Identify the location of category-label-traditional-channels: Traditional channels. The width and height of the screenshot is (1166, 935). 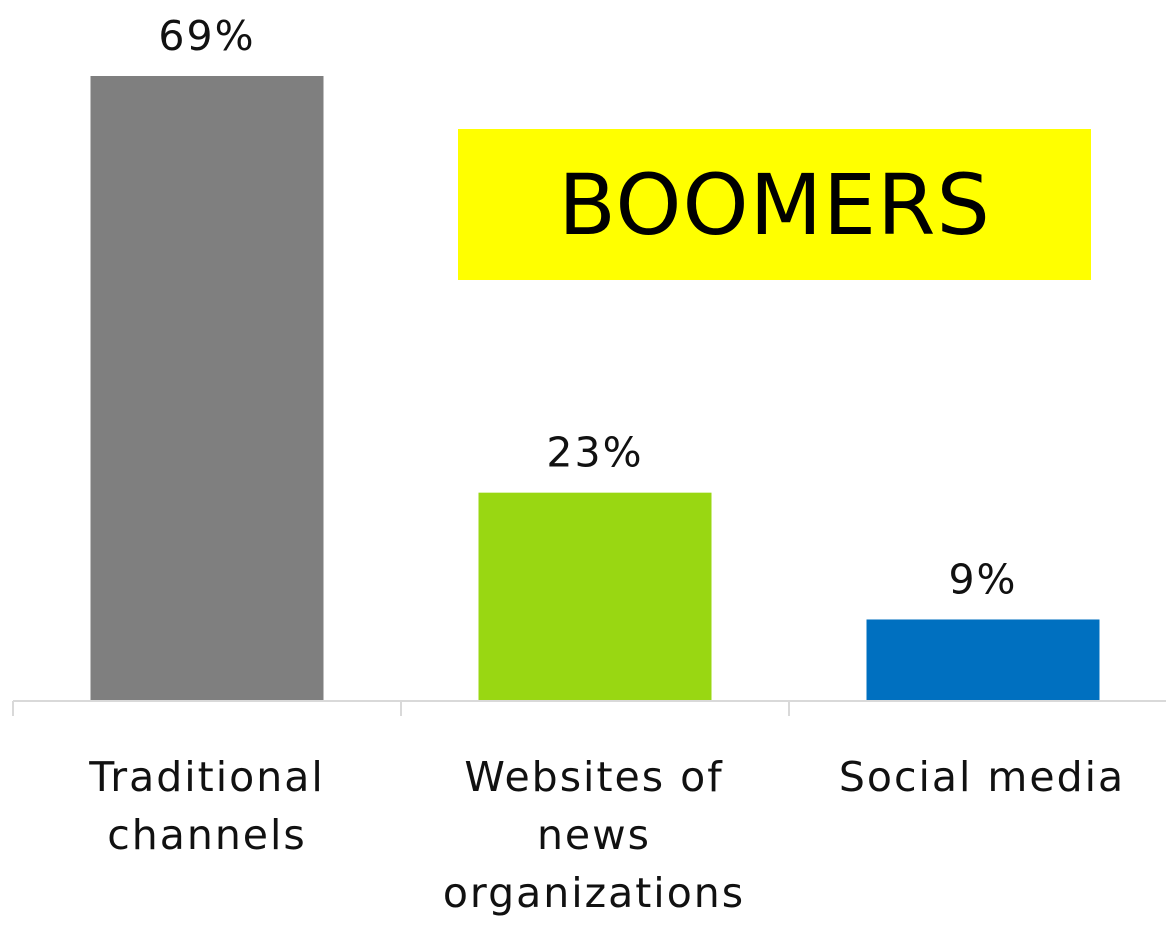
(207, 806).